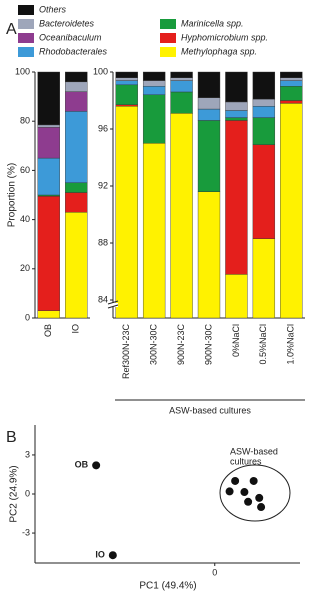  Describe the element at coordinates (25, 219) in the screenshot. I see `y-tick-label: 40` at that location.